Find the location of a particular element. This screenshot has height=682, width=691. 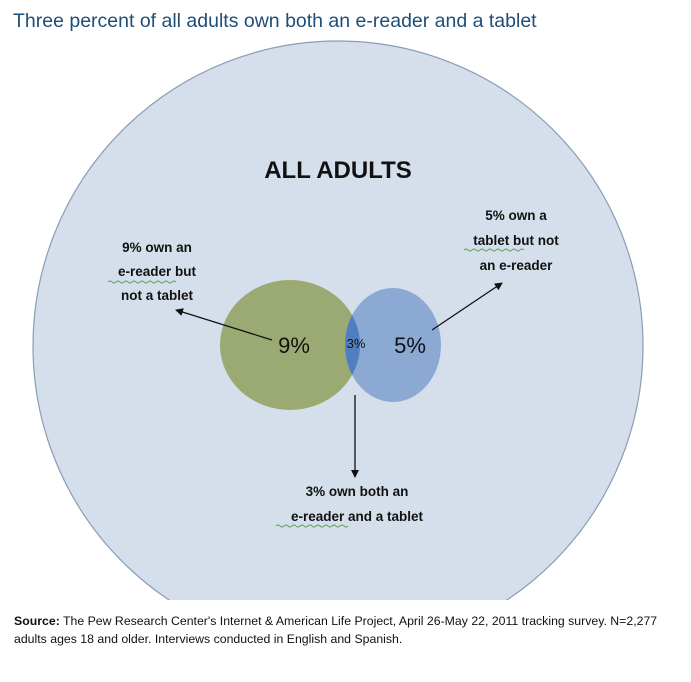

tablet-only-annotation-line-3: an e-reader is located at coordinates (517, 265).